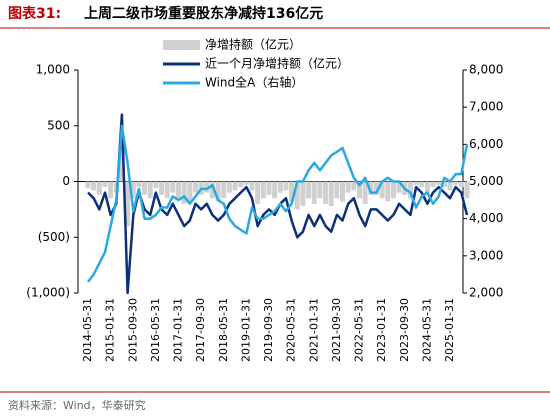 This screenshot has height=418, width=550. Describe the element at coordinates (381, 330) in the screenshot. I see `x-tick-label: 2023-01-31` at that location.